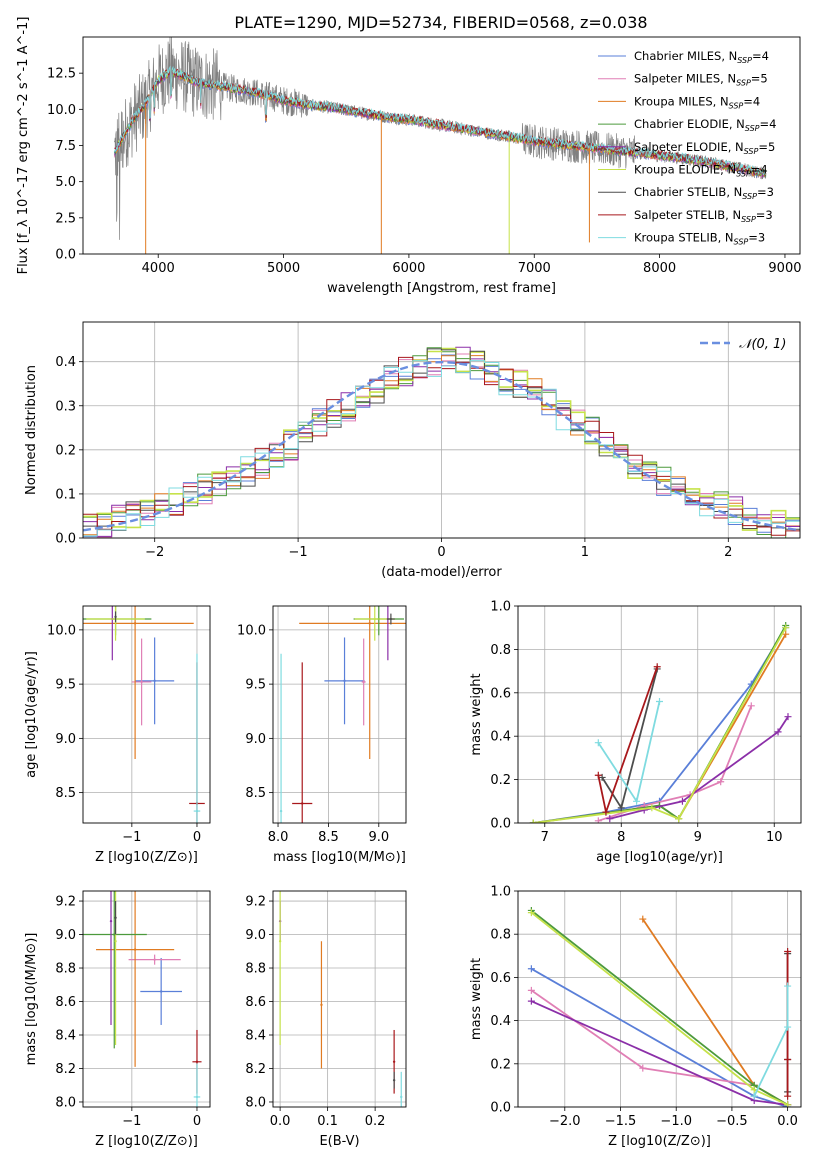 Image resolution: width=819 pixels, height=1170 pixels. Describe the element at coordinates (326, 1019) in the screenshot. I see `mass_vs_ebv-axes: 0.0 0.1 0.2 8.0 8.2 8.4 8.6 8.8 9.0 9.2 E(B-V)` at that location.